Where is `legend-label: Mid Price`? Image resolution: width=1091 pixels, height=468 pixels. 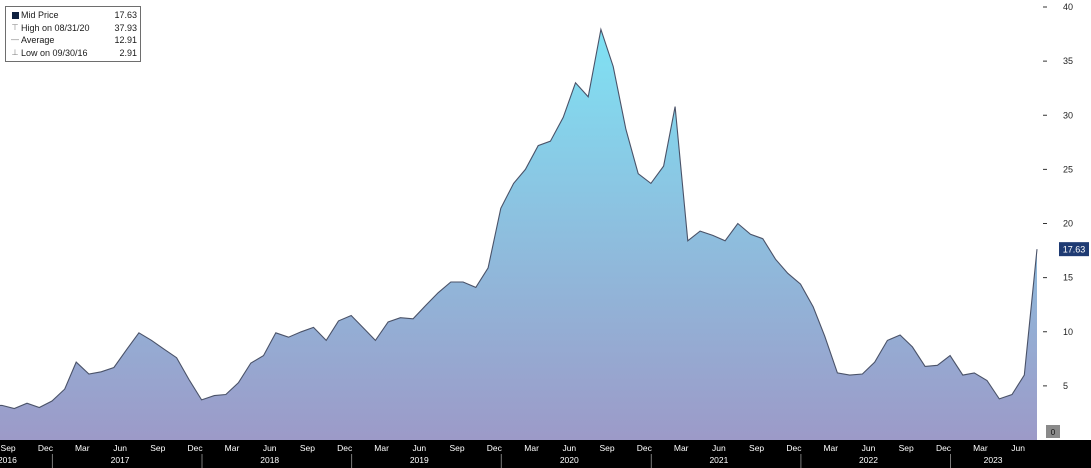
legend-label: Mid Price is located at coordinates (40, 15).